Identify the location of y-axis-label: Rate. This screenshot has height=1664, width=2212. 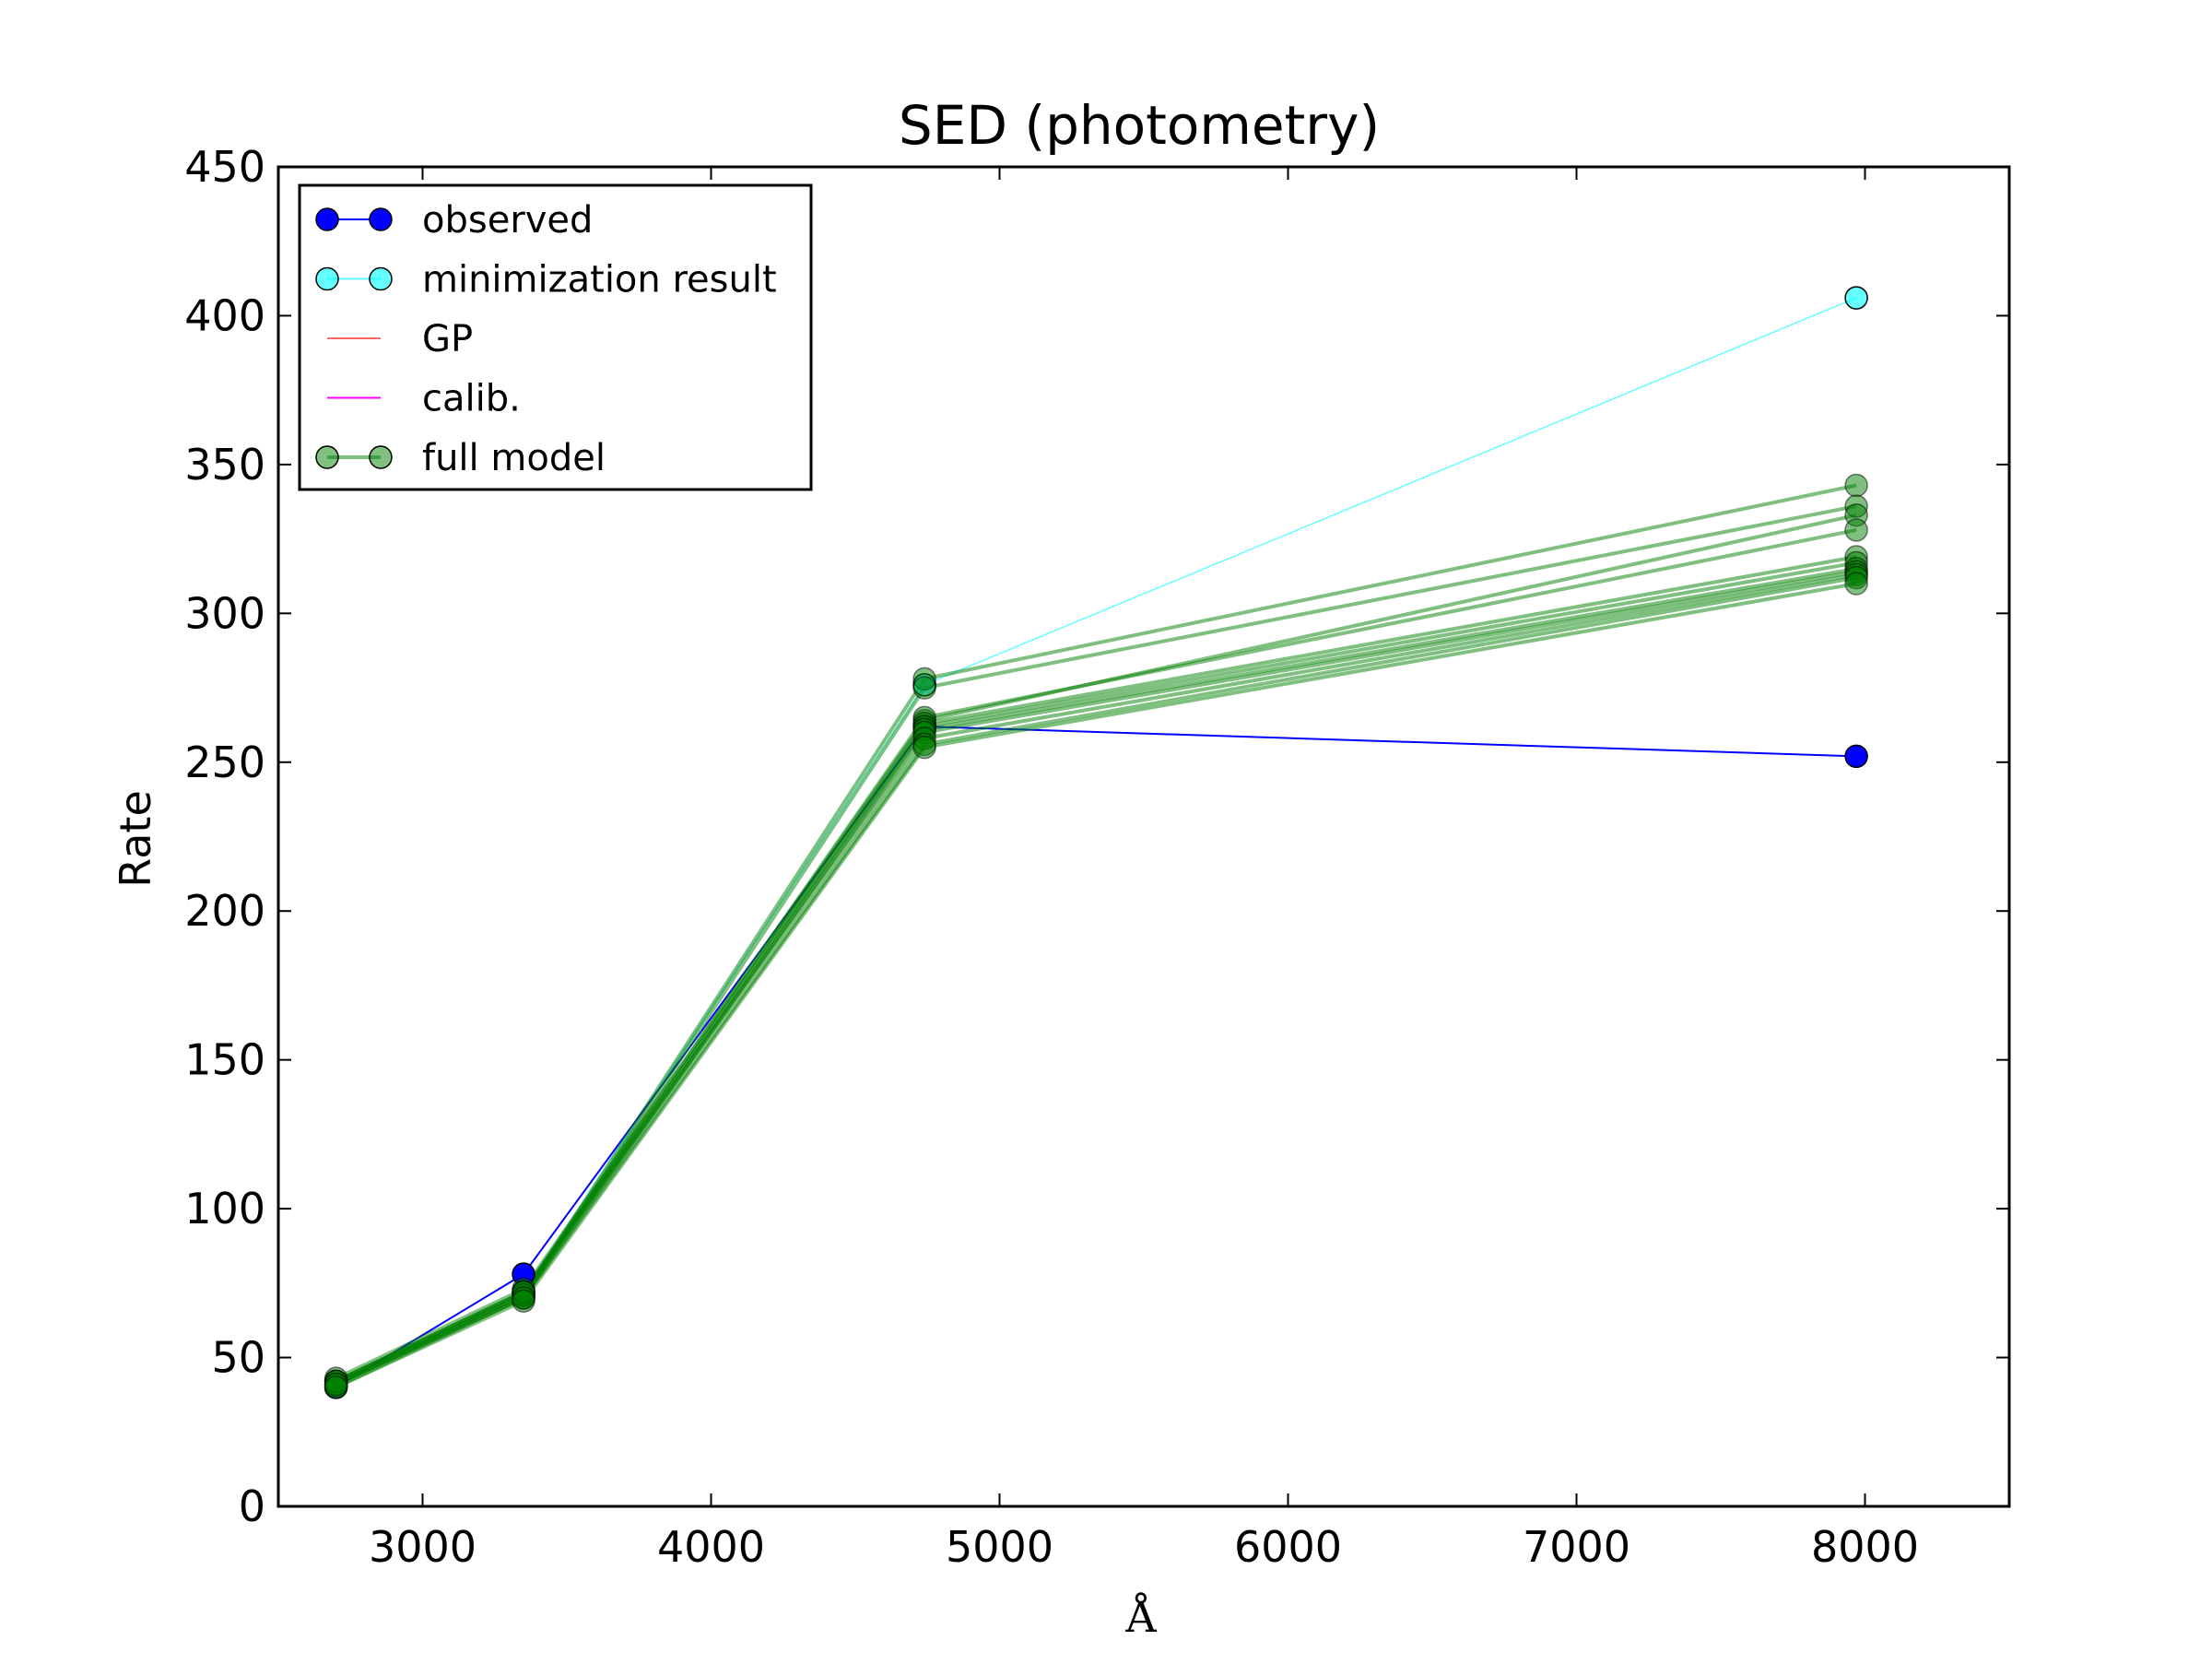
(135, 838).